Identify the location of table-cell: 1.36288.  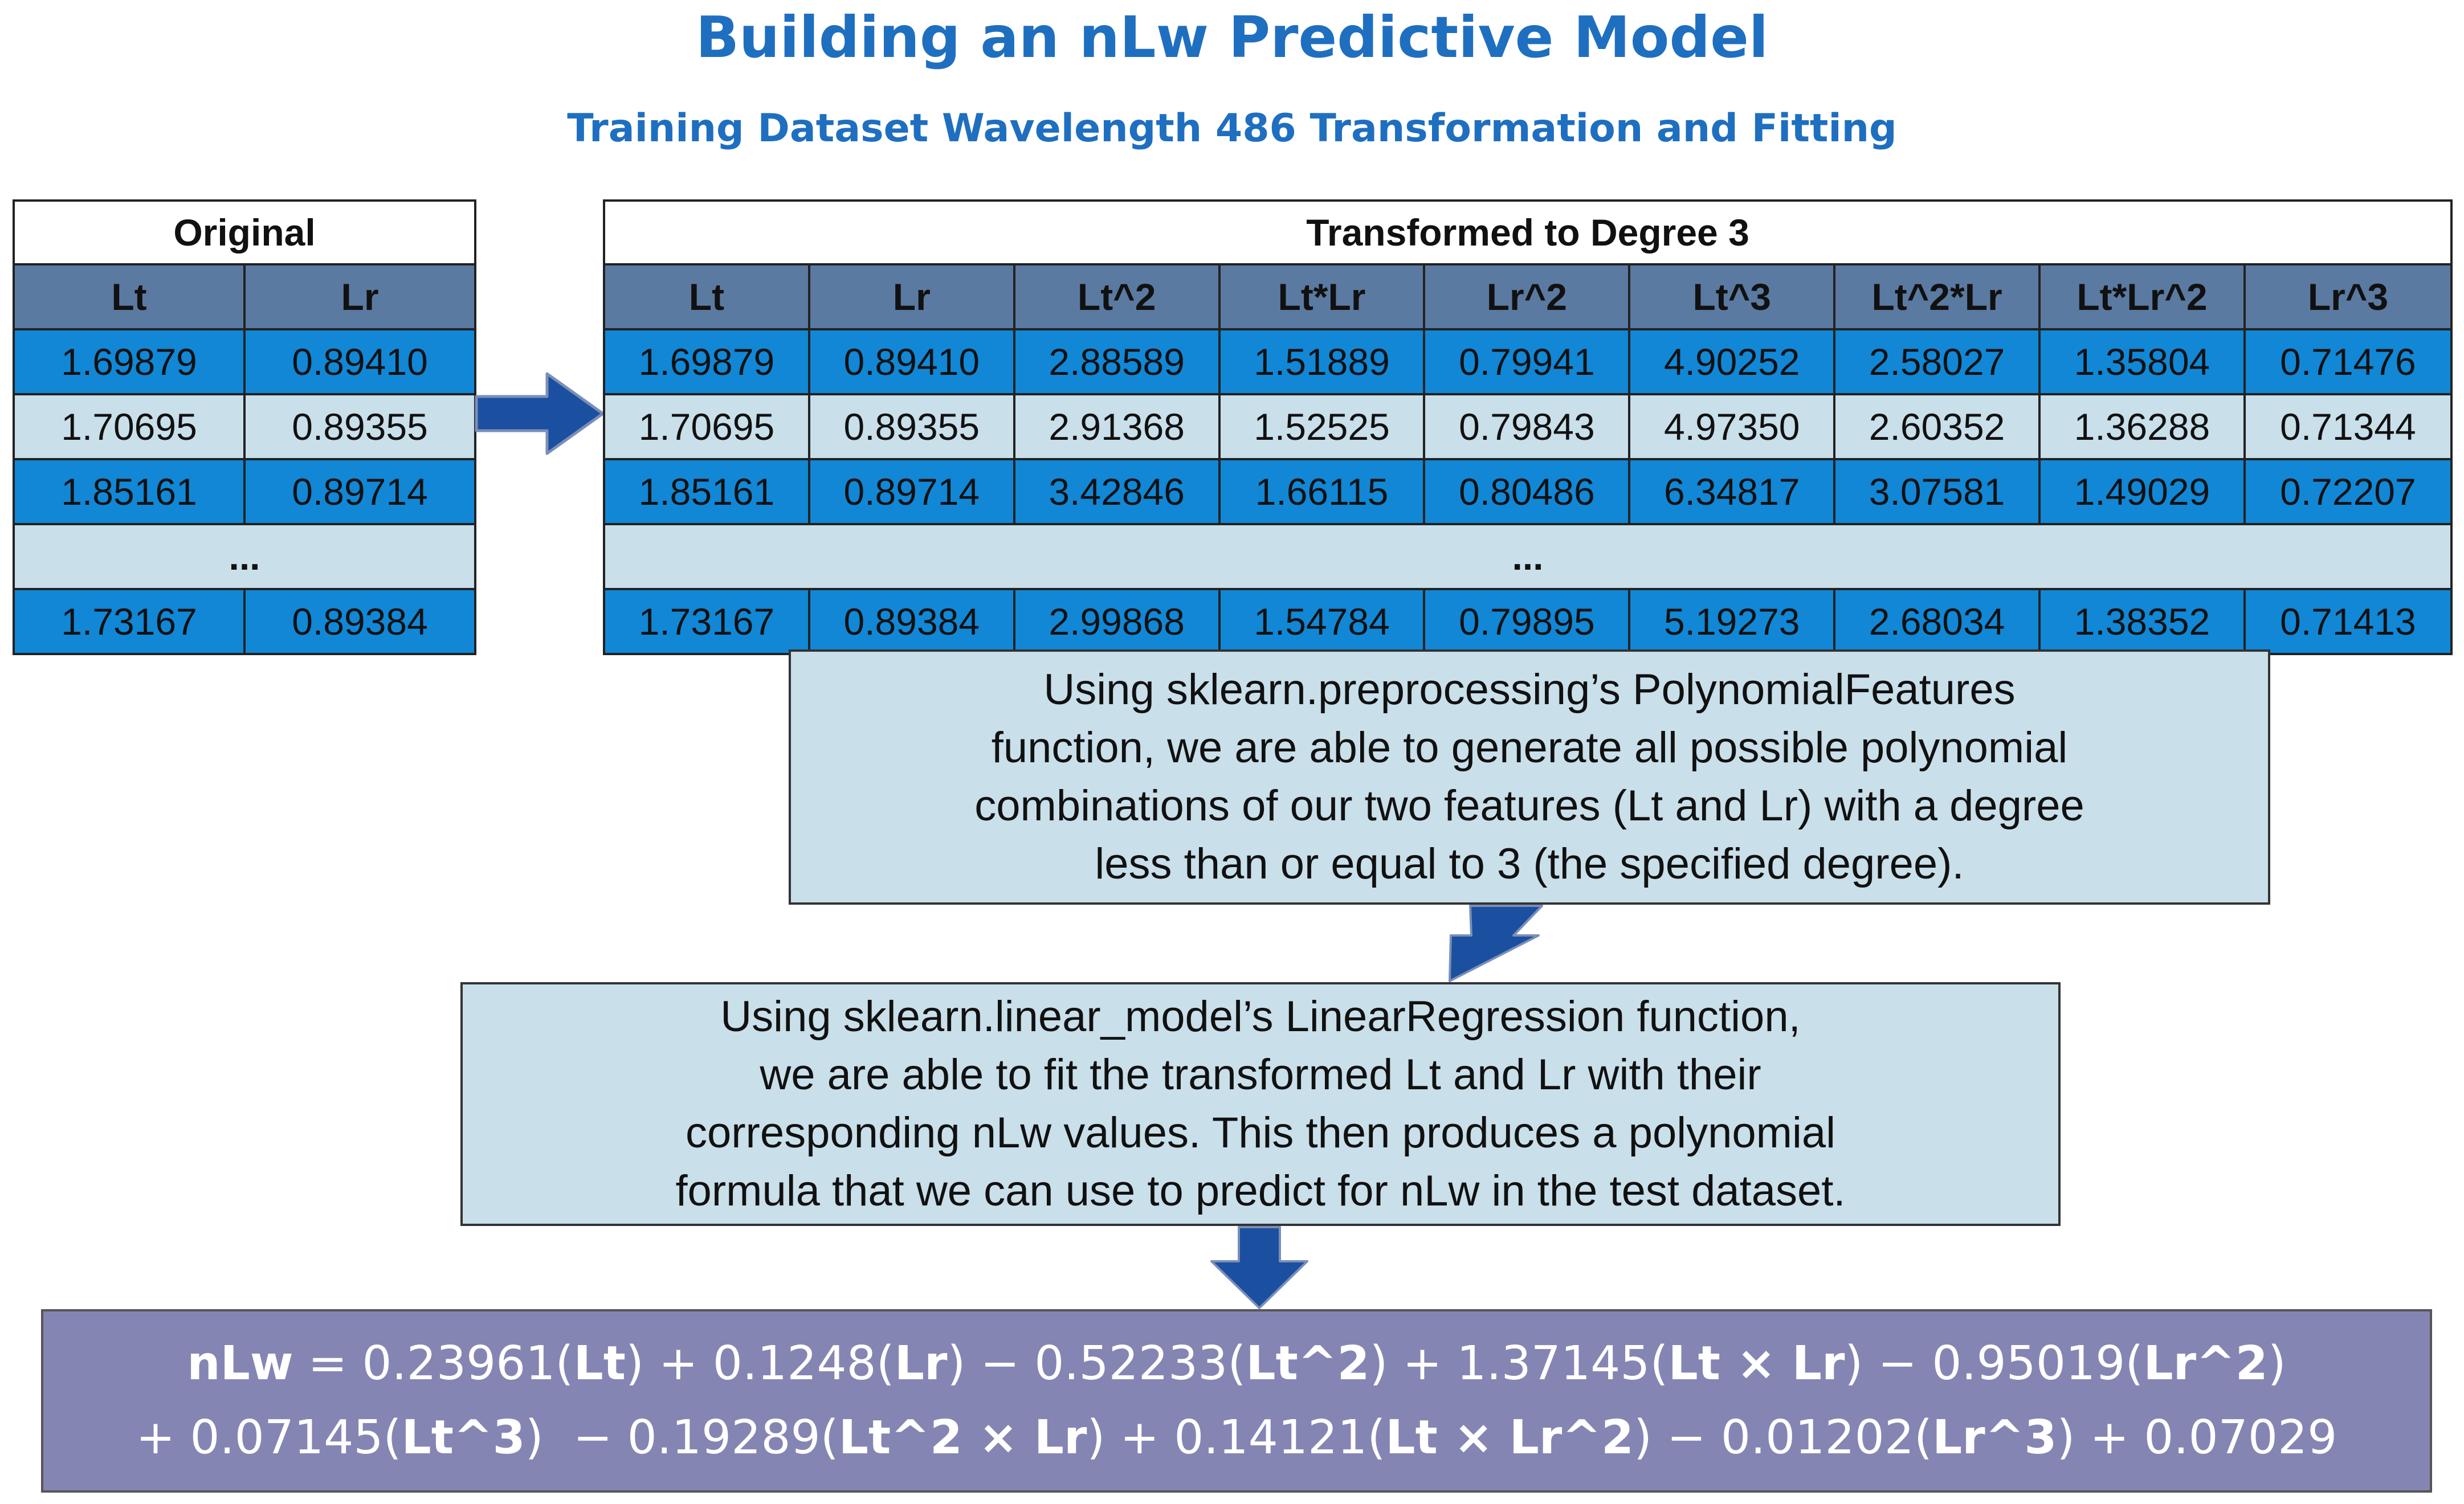
(2142, 426).